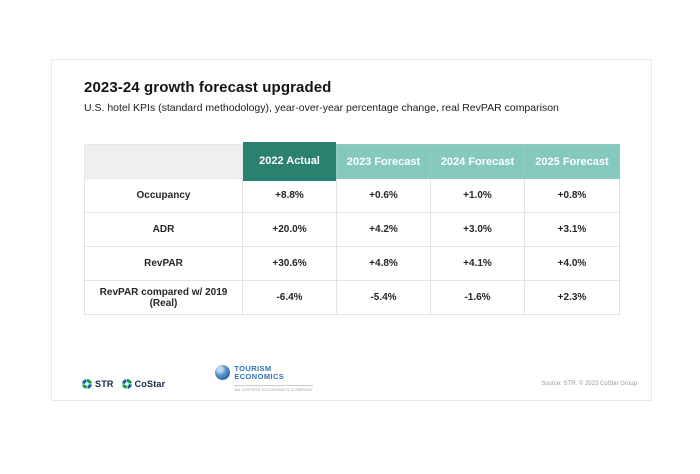 The height and width of the screenshot is (474, 700). Describe the element at coordinates (223, 372) in the screenshot. I see `globe-icon` at that location.